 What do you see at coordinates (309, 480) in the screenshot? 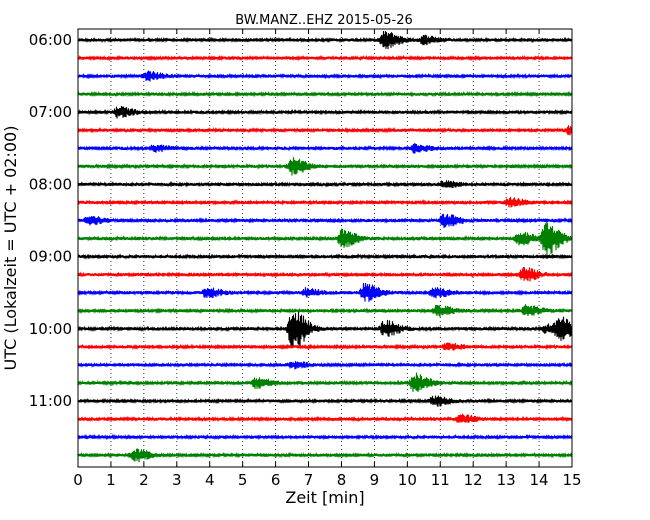
I see `x-tick-label: 7` at bounding box center [309, 480].